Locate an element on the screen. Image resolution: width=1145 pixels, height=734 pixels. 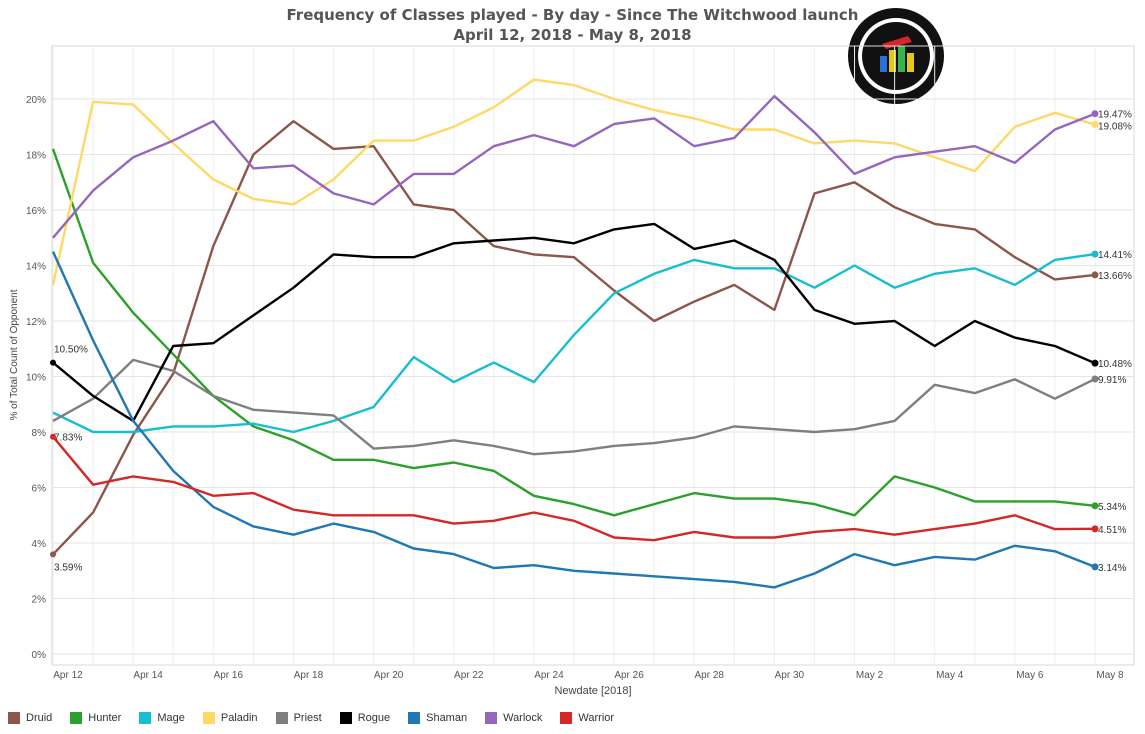
legend-item-rogue: Rogue is located at coordinates (365, 718).